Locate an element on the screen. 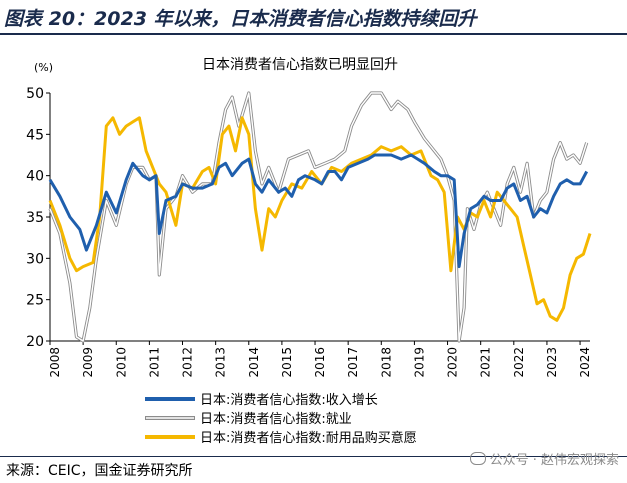  watermark: 公众号 · 赵伟宏观探索 is located at coordinates (544, 458).